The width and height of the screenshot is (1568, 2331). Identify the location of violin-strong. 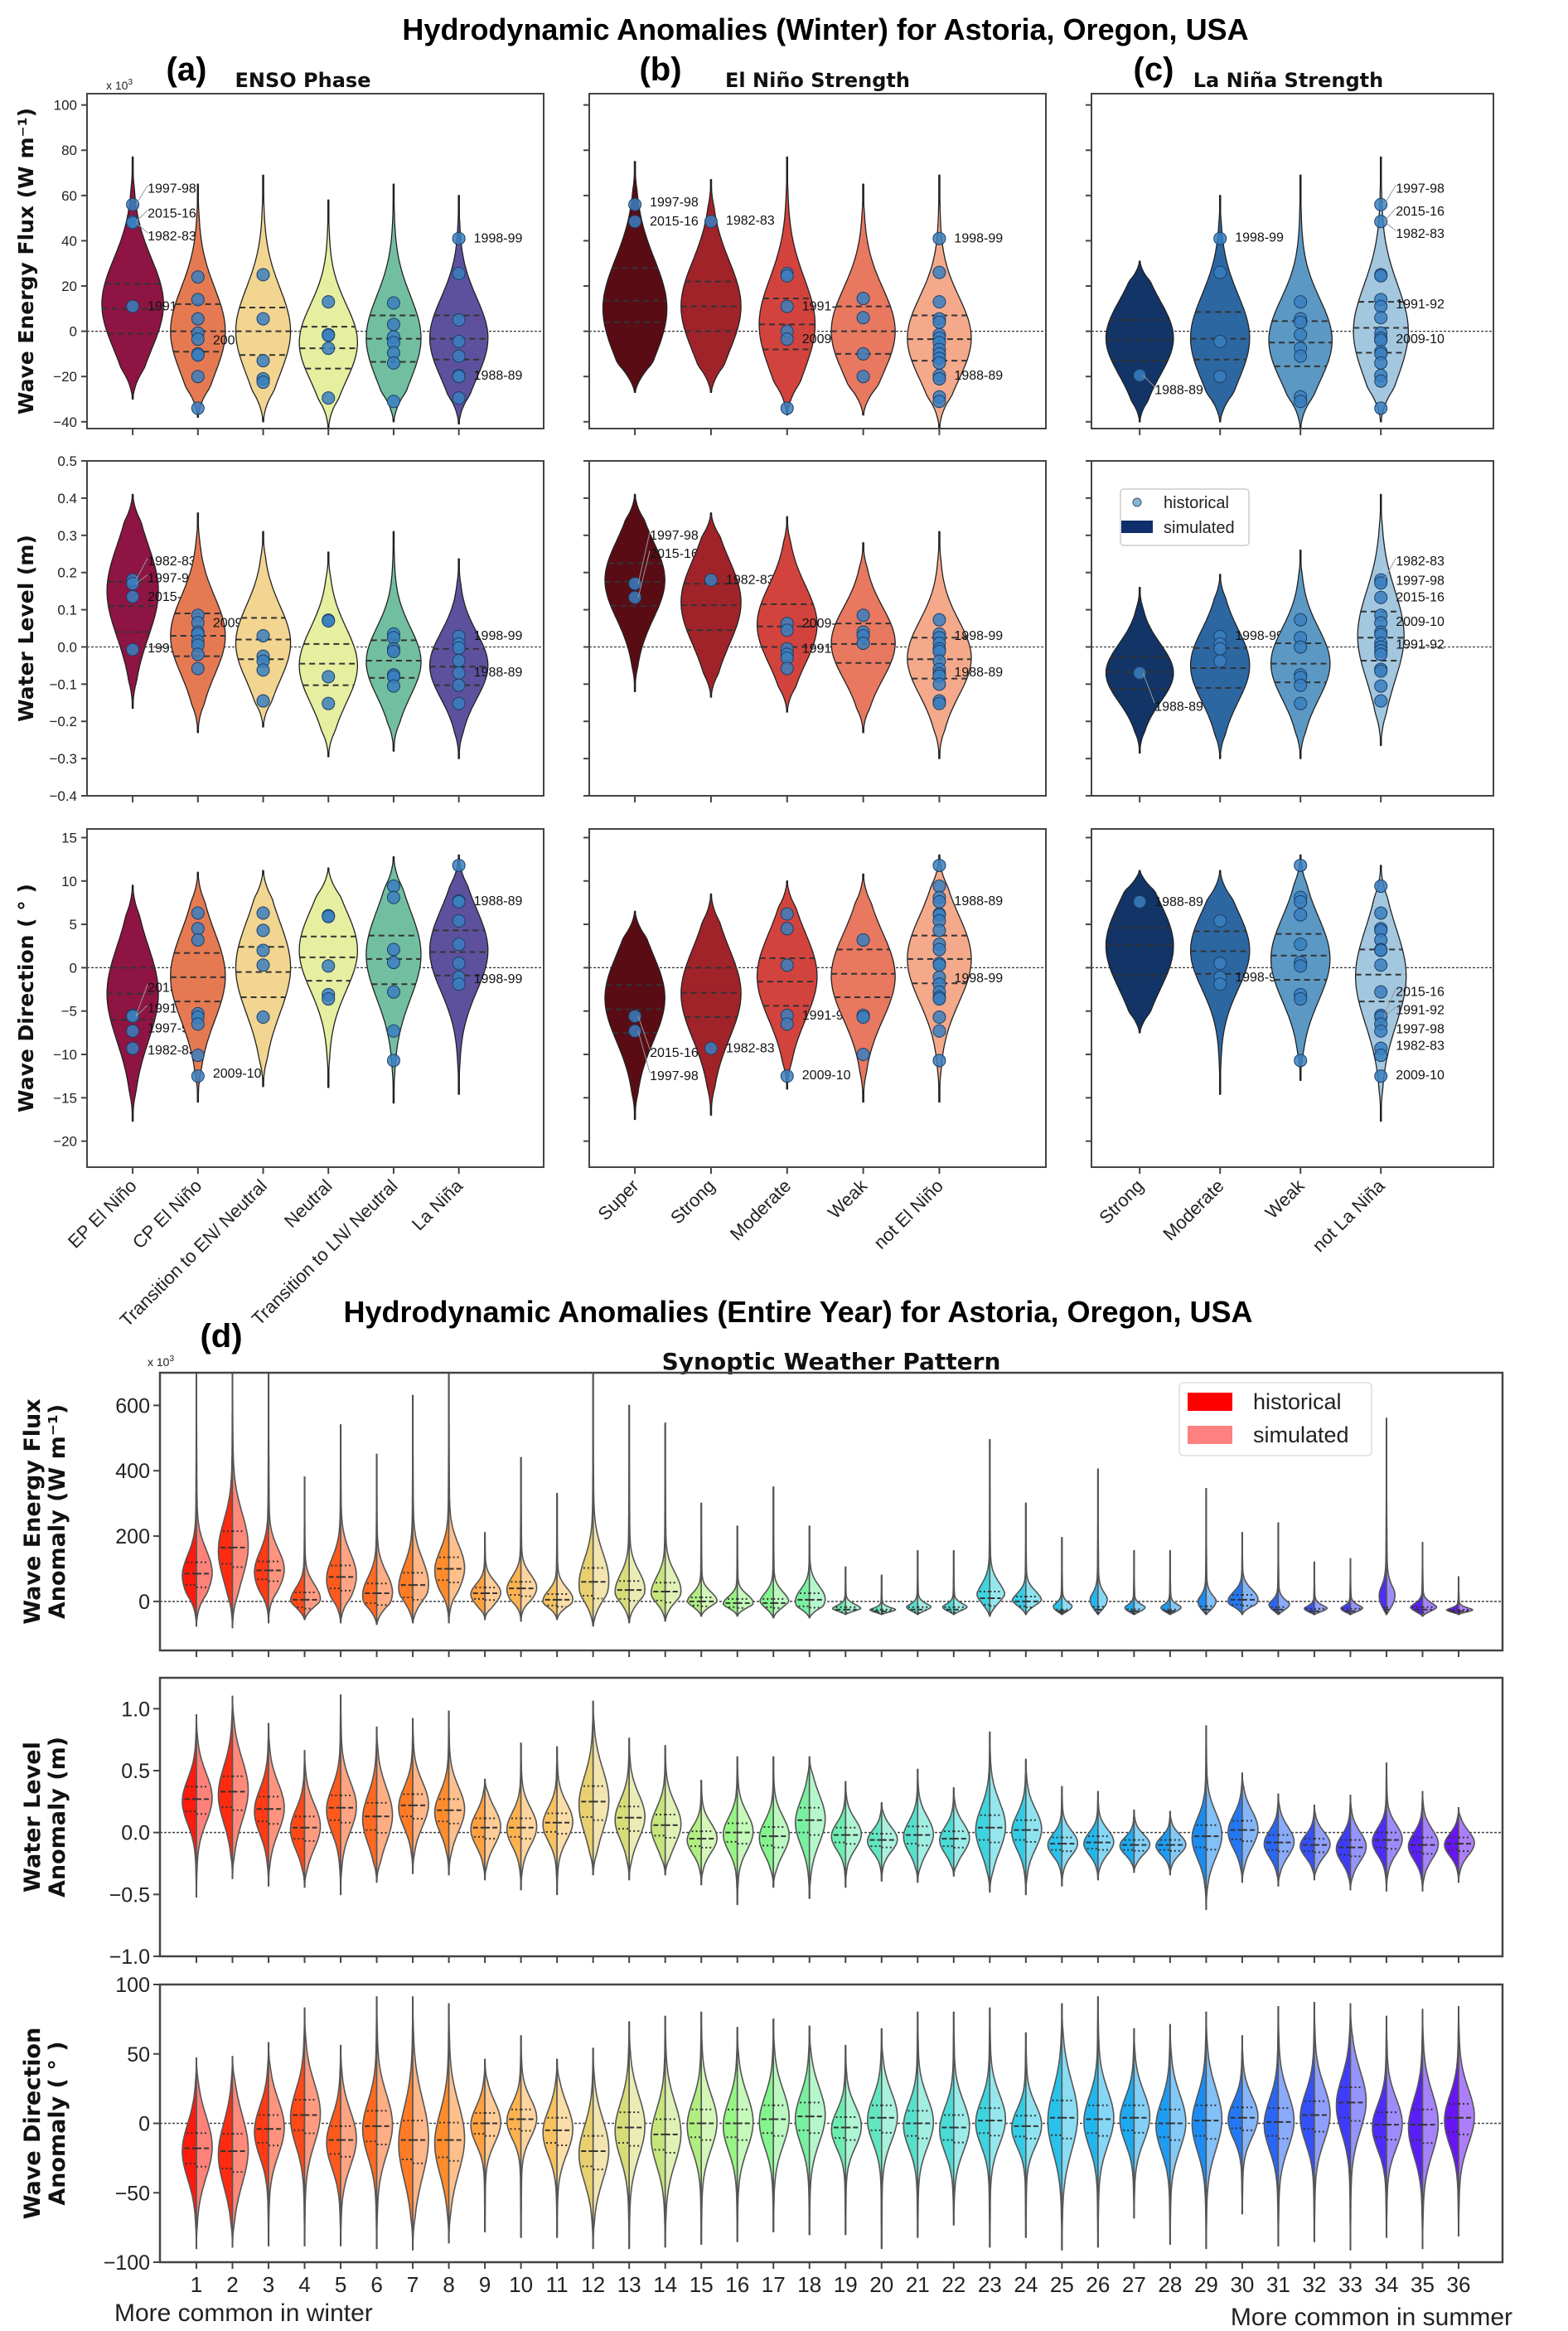
(1139, 952).